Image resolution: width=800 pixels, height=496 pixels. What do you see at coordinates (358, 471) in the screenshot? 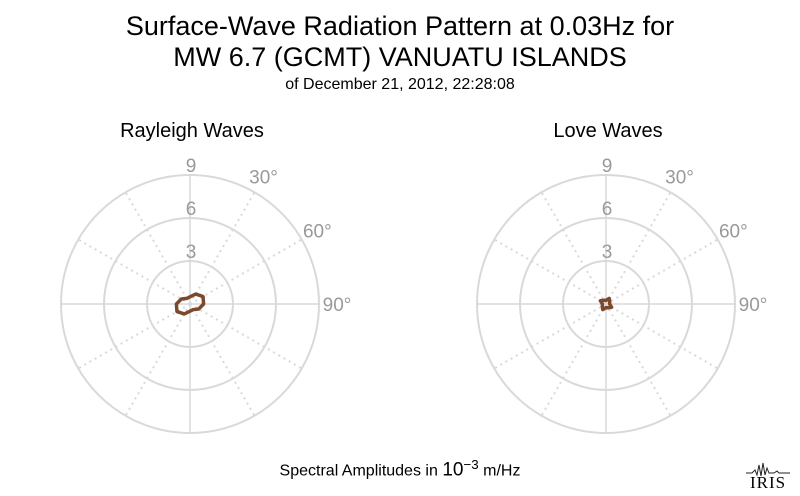
I see `caption-prefix: Spectral Amplitudes in` at bounding box center [358, 471].